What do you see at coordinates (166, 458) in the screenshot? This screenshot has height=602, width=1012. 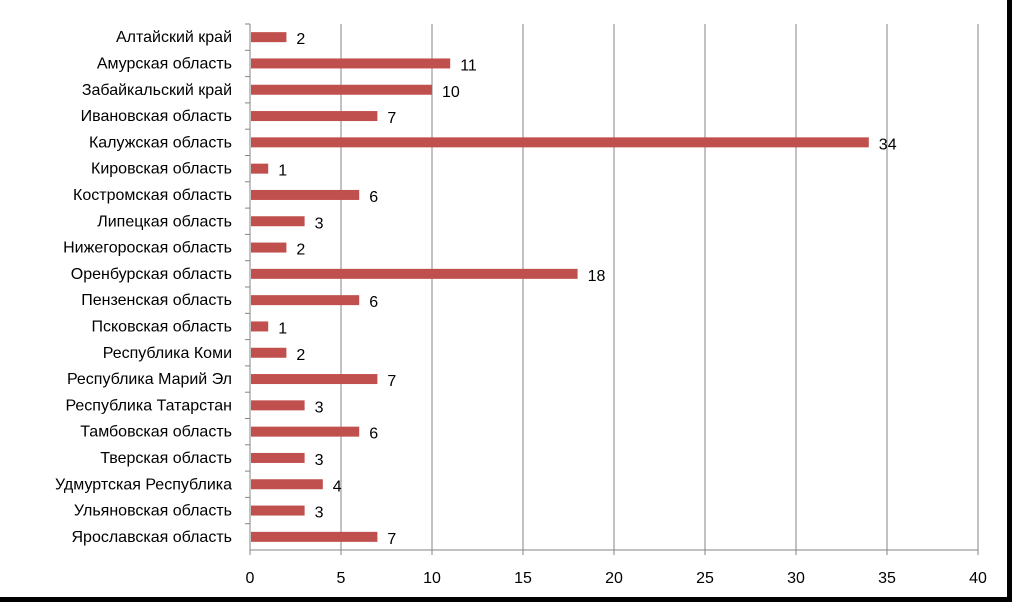 I see `category-label: Тверская область` at bounding box center [166, 458].